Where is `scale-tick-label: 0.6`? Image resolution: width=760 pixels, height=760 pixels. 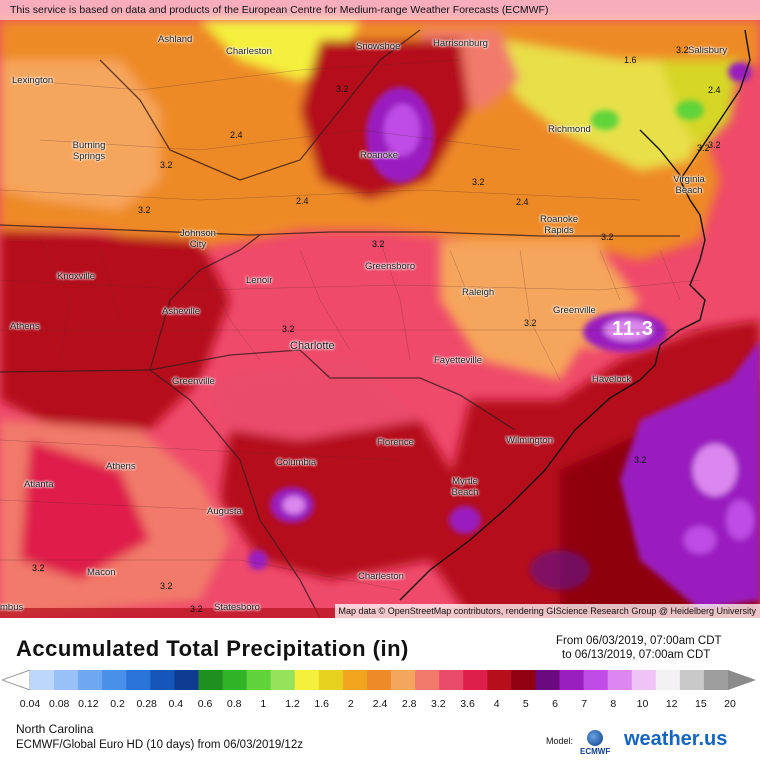 scale-tick-label: 0.6 is located at coordinates (205, 704).